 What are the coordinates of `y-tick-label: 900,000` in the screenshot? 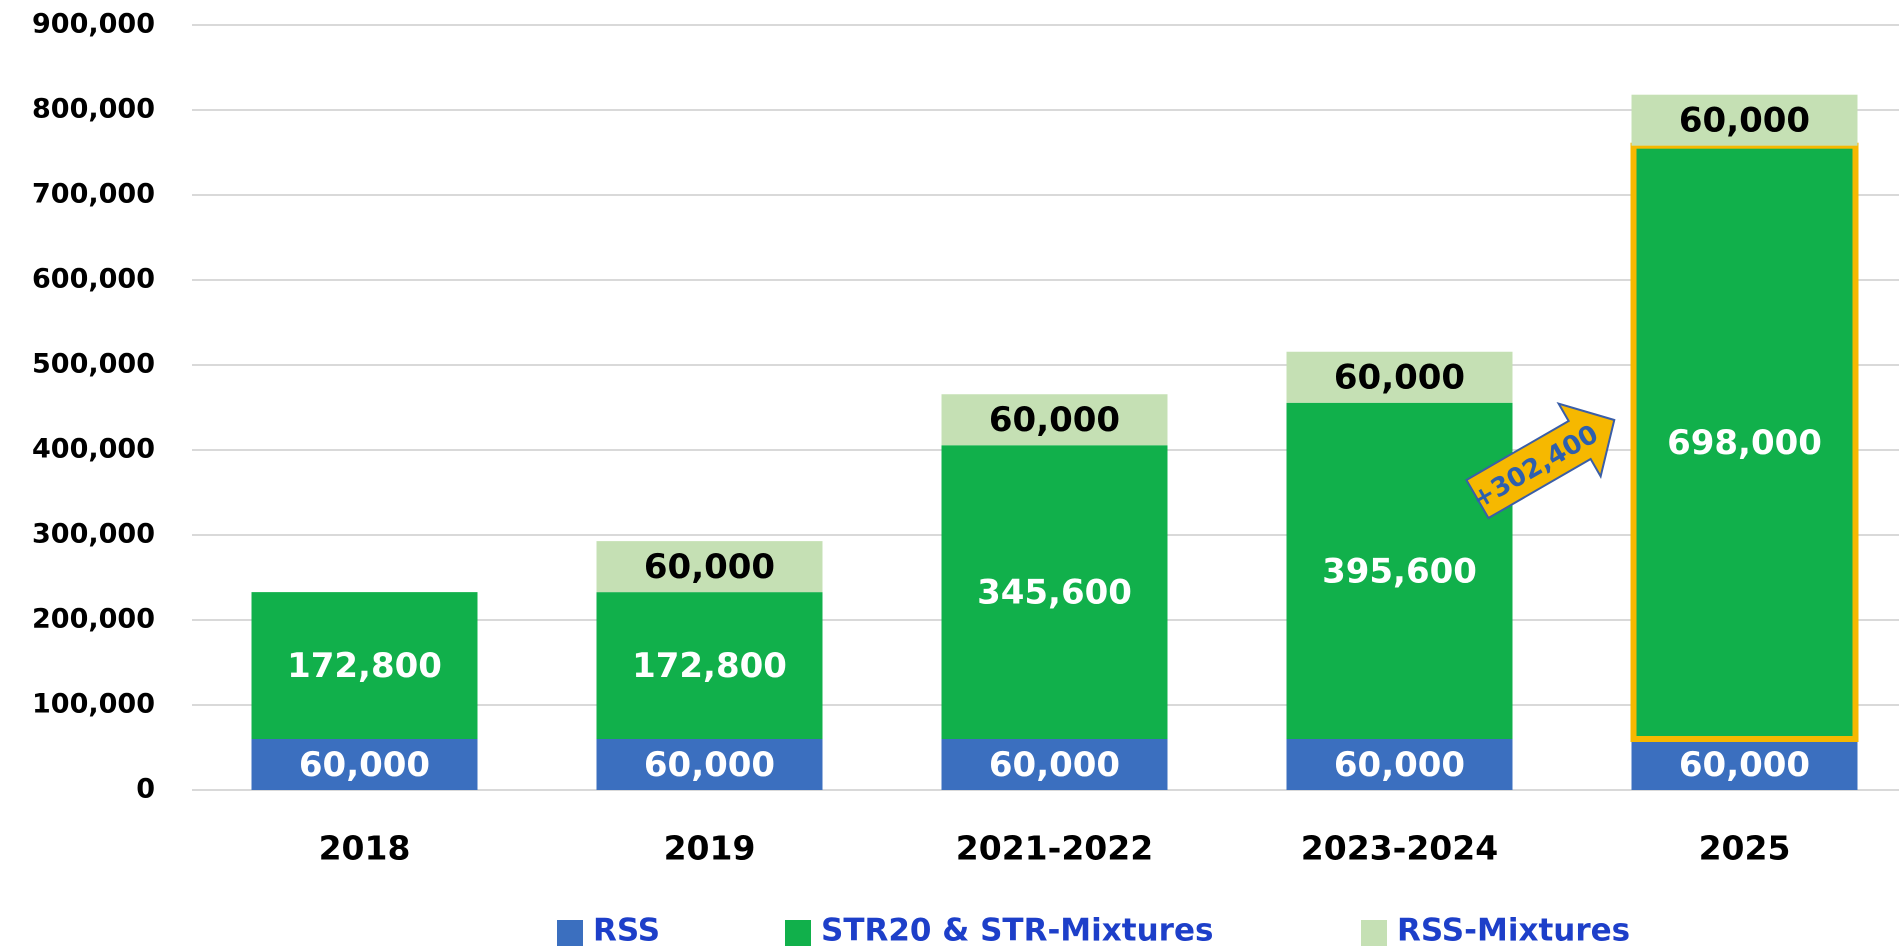 It's located at (93, 24).